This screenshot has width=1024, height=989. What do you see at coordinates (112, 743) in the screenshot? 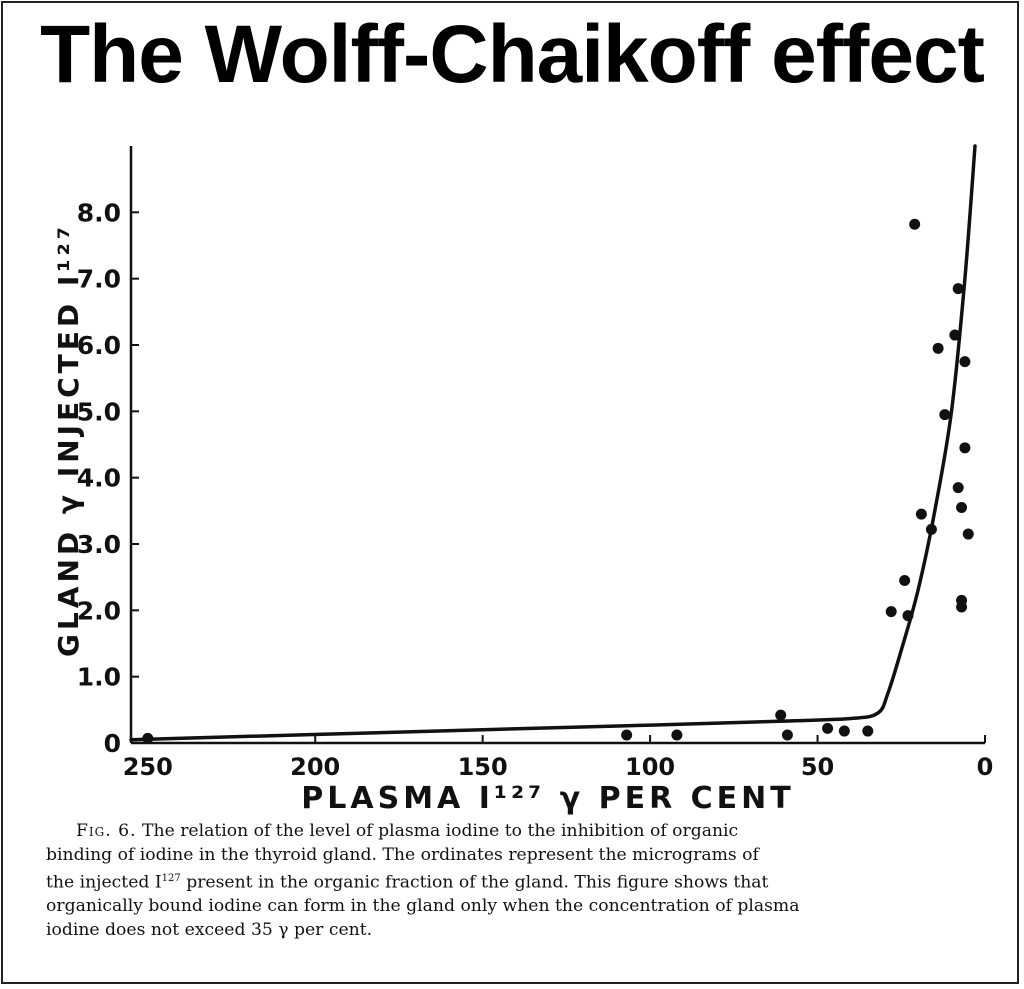
I see `y-tick-label: 0` at bounding box center [112, 743].